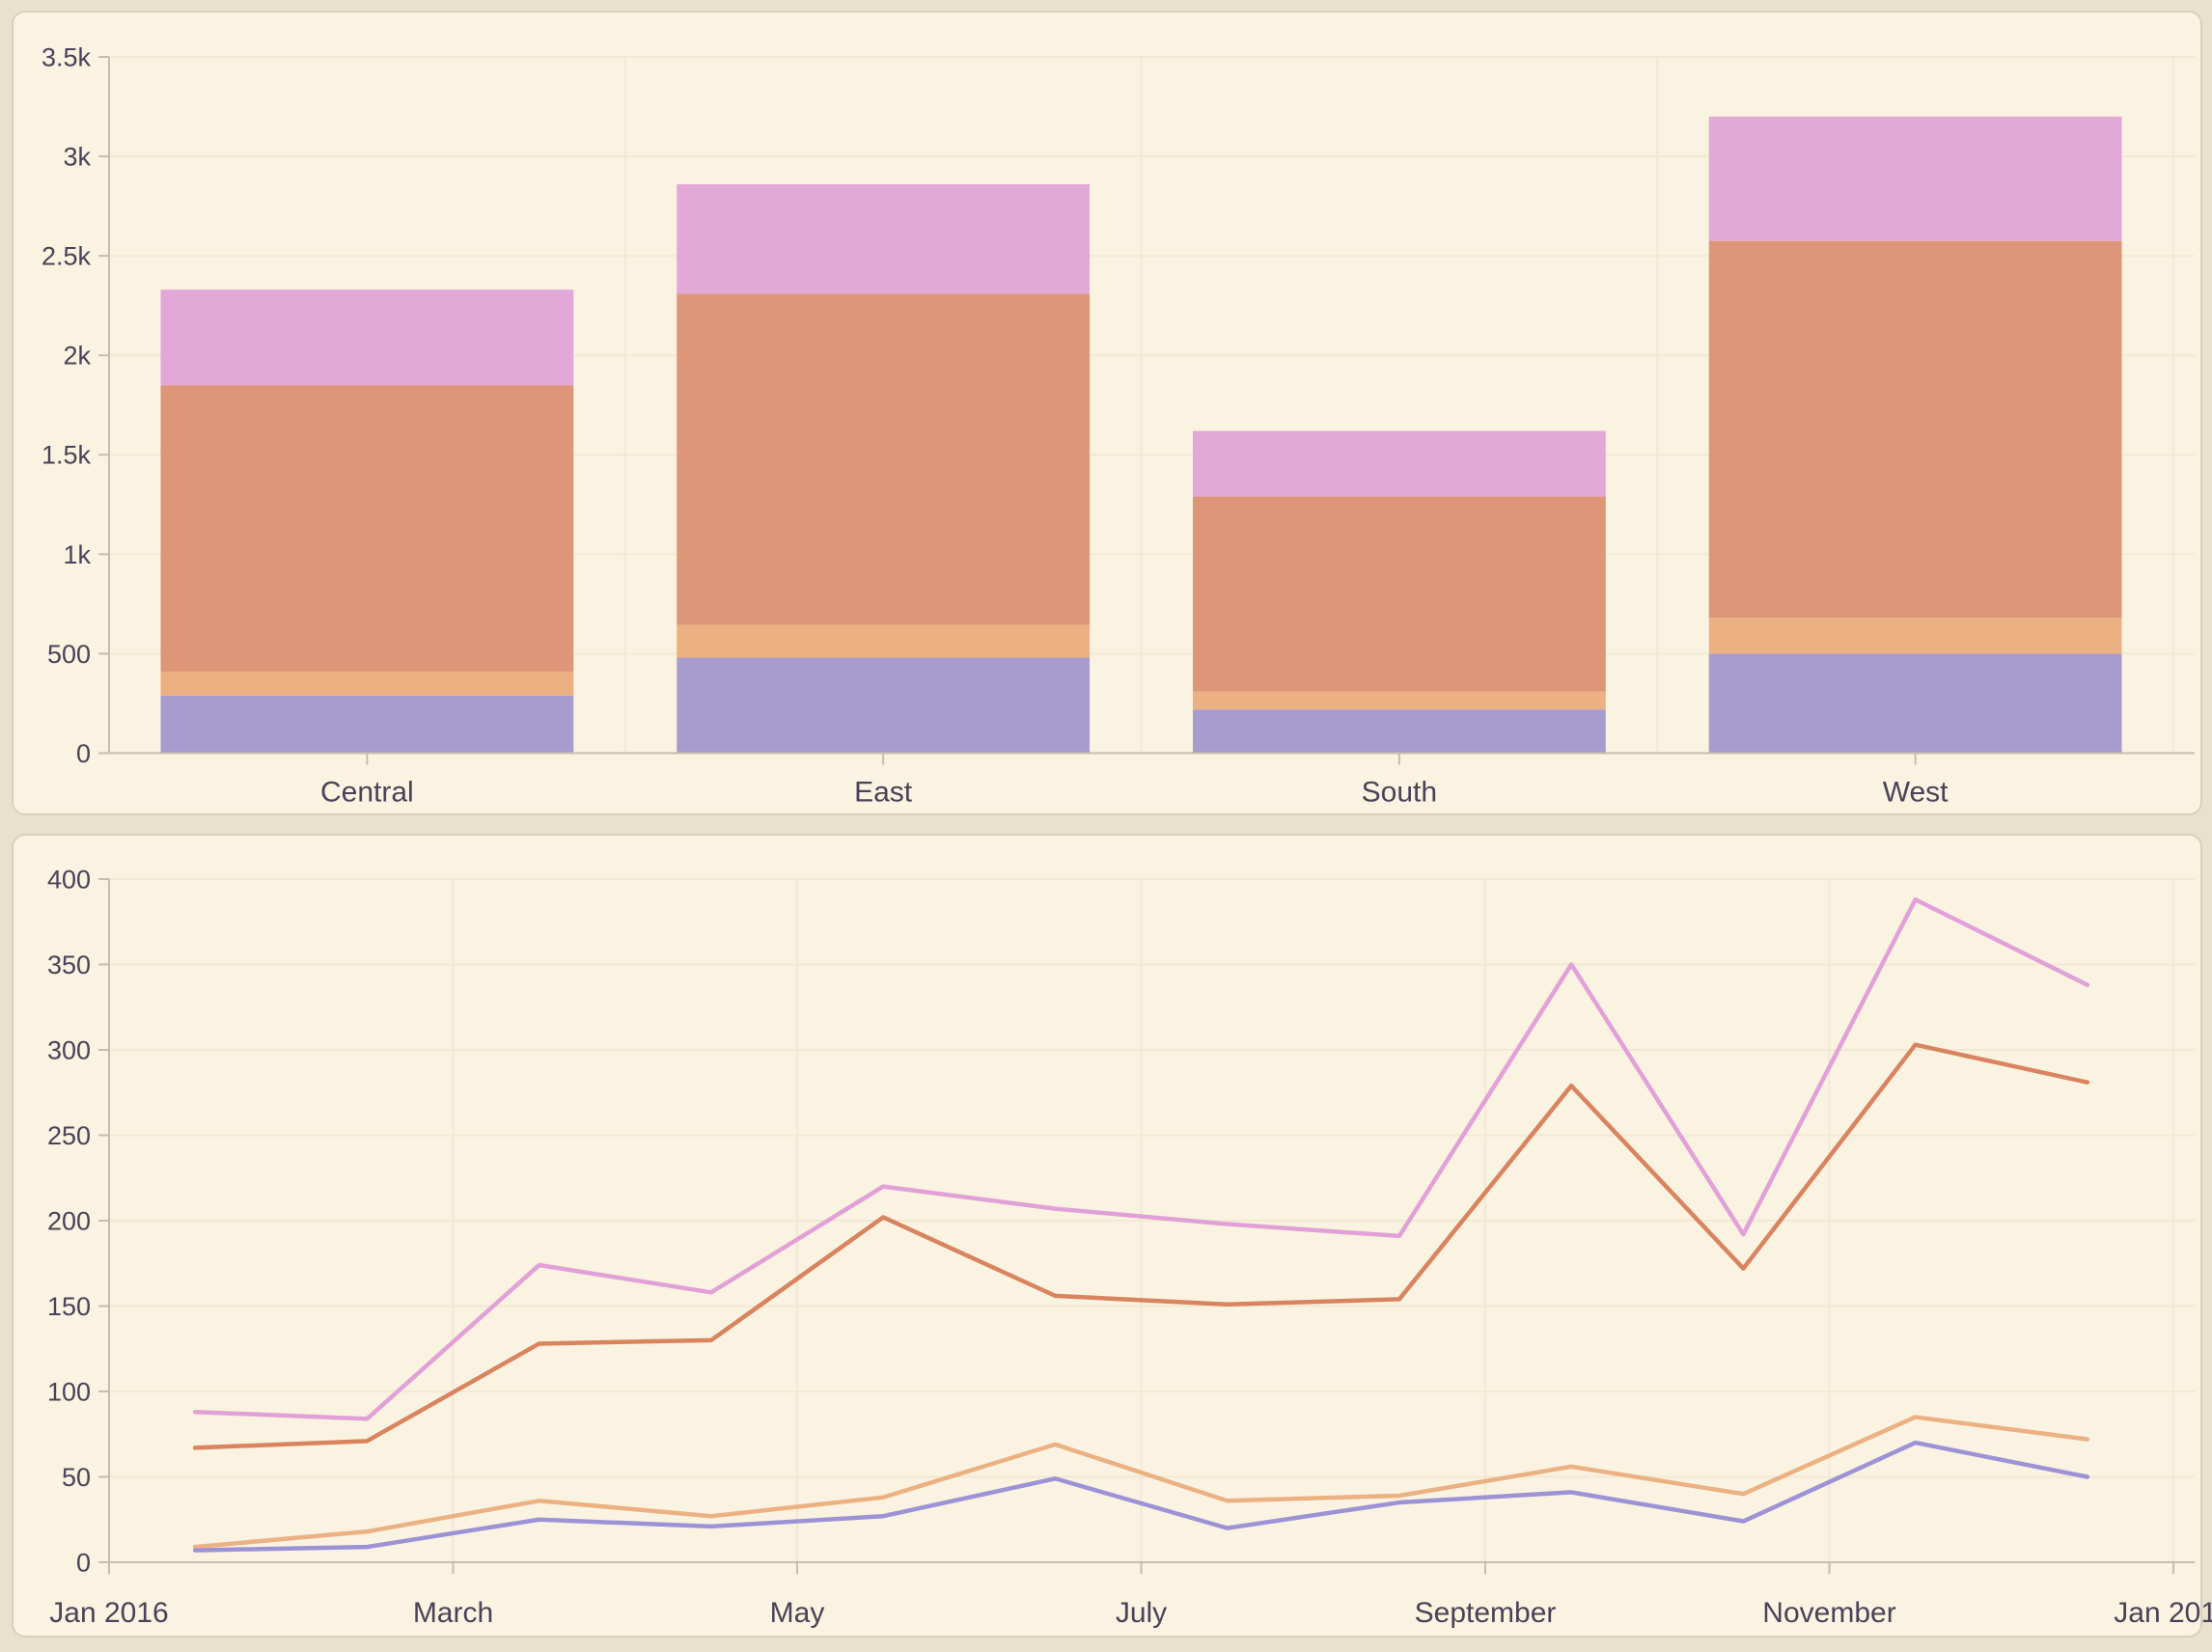  I want to click on x-tick-label-september: September, so click(1486, 1613).